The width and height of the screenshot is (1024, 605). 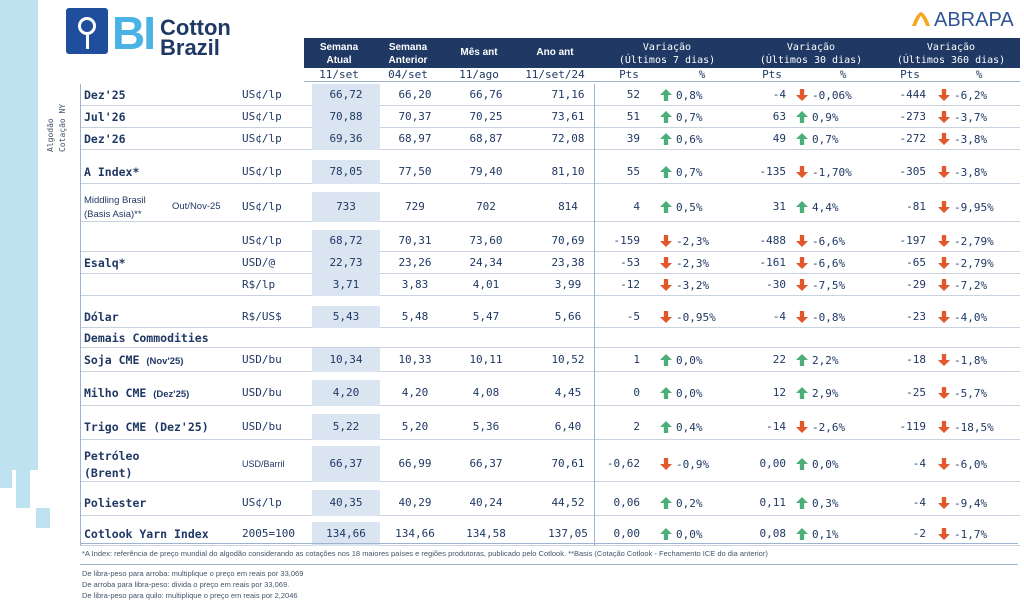 What do you see at coordinates (913, 94) in the screenshot?
I see `points-cell: -444` at bounding box center [913, 94].